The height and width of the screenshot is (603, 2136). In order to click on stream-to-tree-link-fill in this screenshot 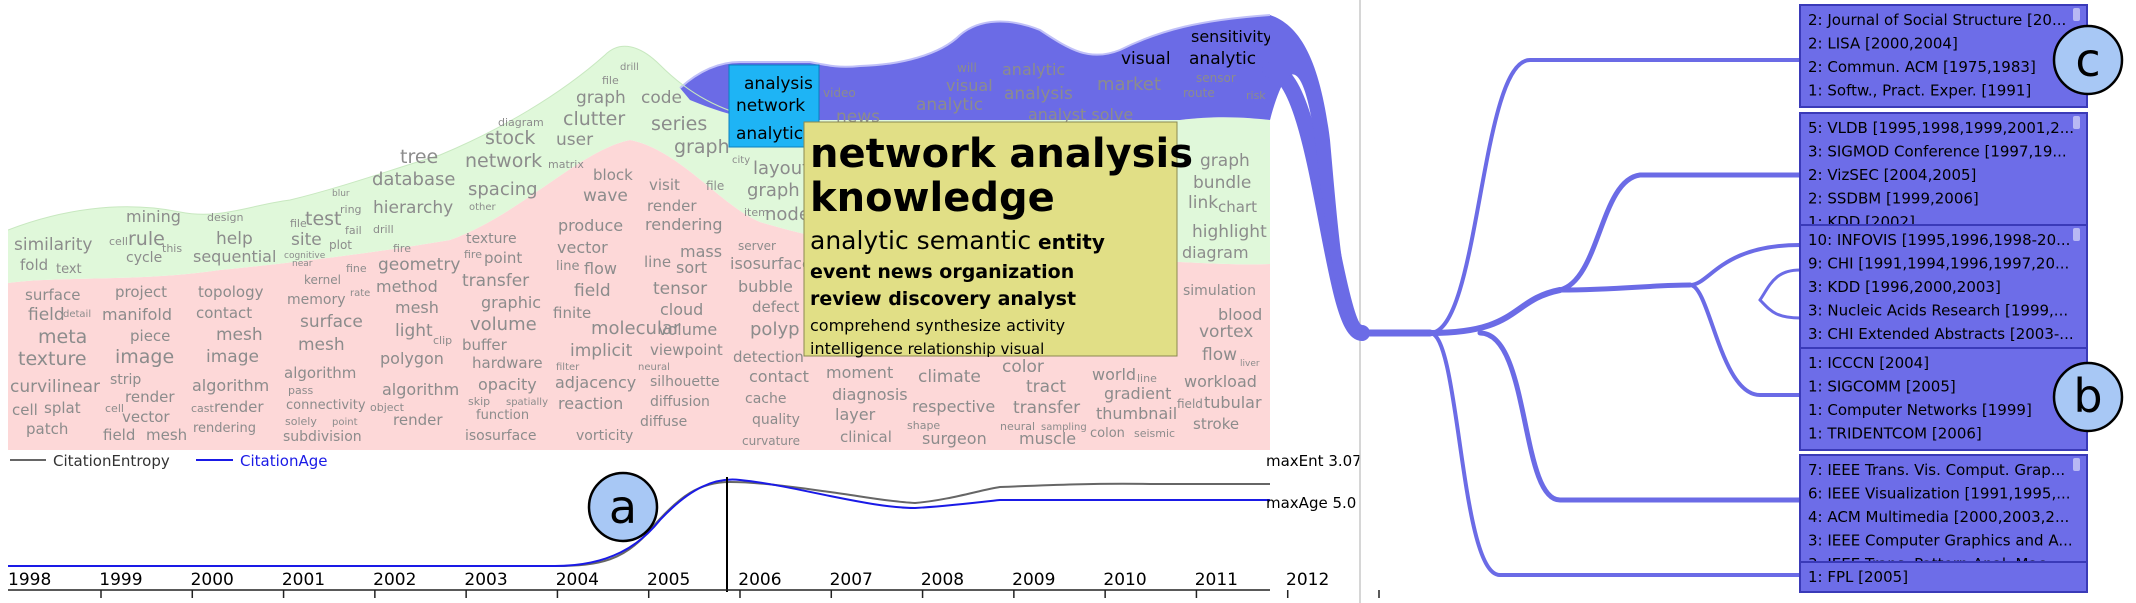, I will do `click(1316, 177)`.